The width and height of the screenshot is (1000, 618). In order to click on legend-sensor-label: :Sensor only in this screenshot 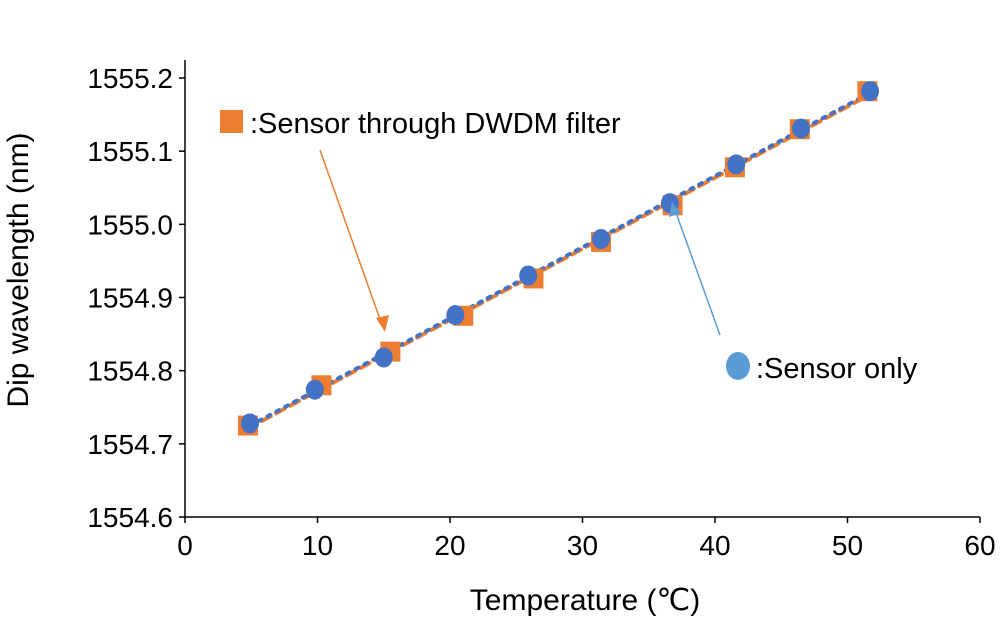, I will do `click(837, 369)`.